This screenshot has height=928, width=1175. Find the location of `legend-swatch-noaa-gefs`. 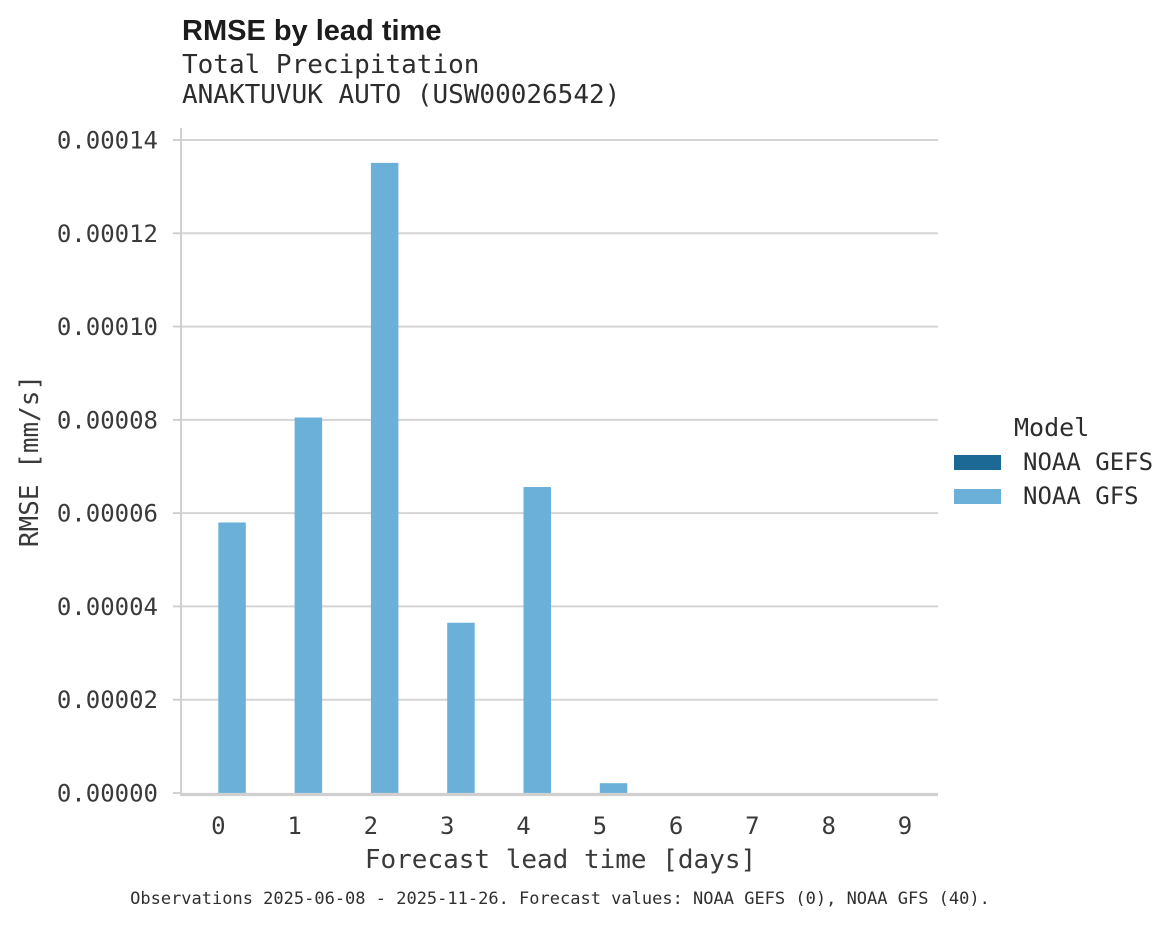

legend-swatch-noaa-gefs is located at coordinates (977, 462).